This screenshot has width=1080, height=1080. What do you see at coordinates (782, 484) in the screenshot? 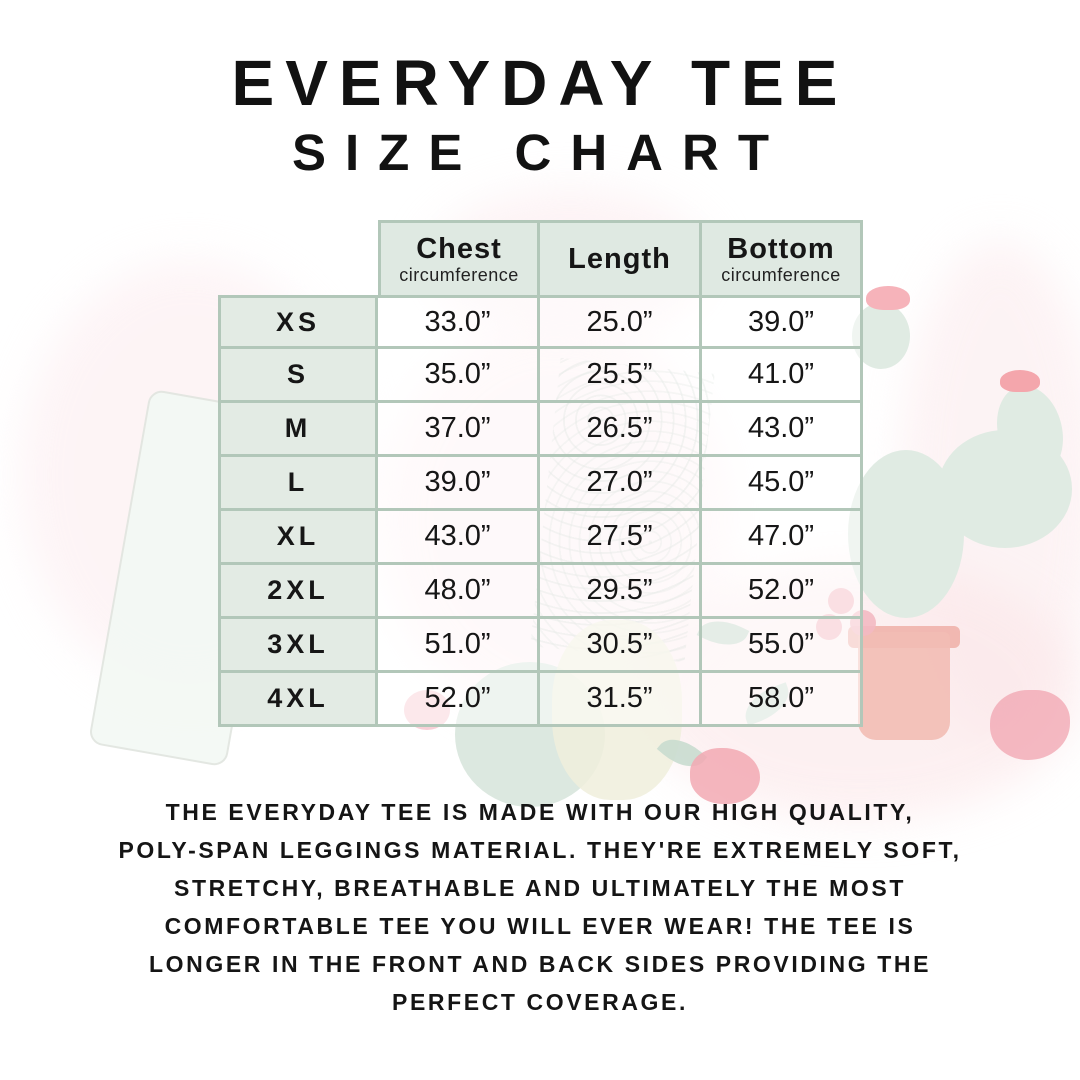
I see `bottom-cell: 45.0”` at bounding box center [782, 484].